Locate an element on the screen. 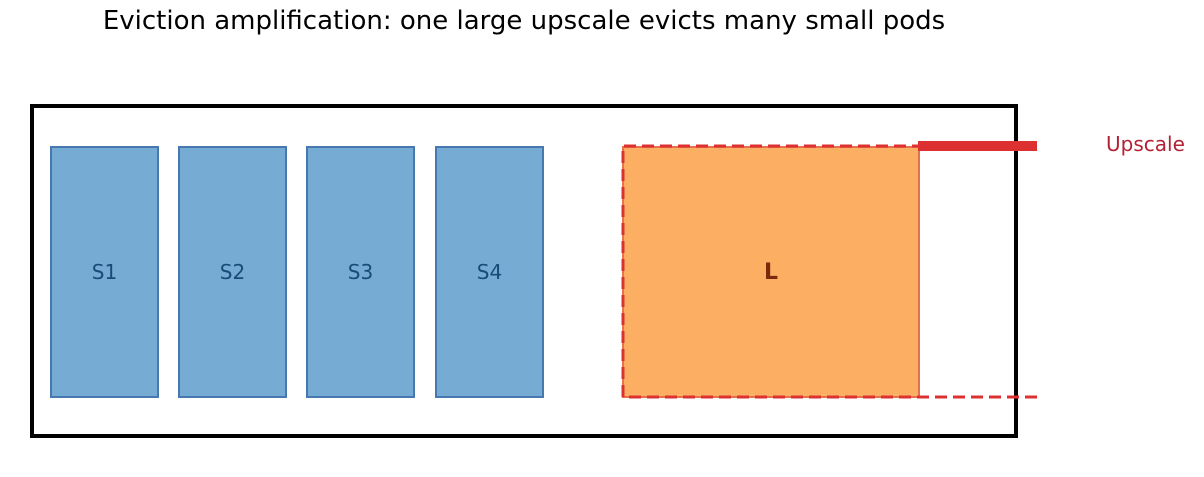 The image size is (1204, 477). small-pod: S4 is located at coordinates (489, 272).